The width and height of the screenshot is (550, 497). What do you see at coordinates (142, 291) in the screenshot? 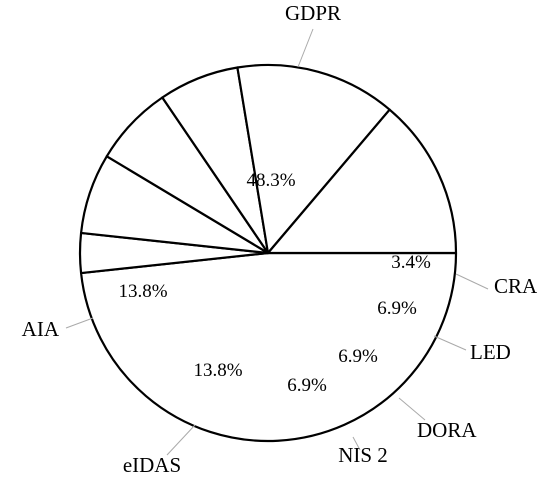
I see `percent-label-aia: 13.8%` at bounding box center [142, 291].